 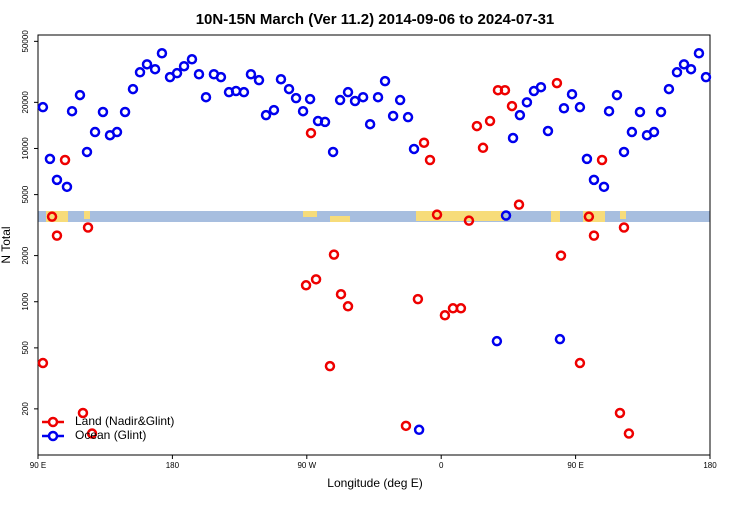 What do you see at coordinates (6, 244) in the screenshot?
I see `y-axis-label: N Total` at bounding box center [6, 244].